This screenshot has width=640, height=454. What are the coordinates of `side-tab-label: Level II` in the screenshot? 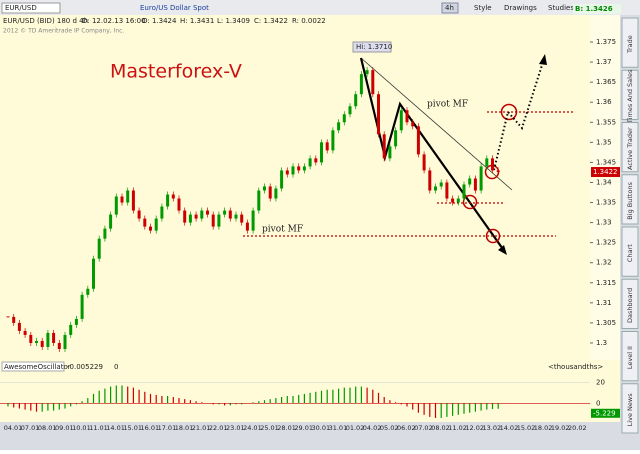 It's located at (630, 357).